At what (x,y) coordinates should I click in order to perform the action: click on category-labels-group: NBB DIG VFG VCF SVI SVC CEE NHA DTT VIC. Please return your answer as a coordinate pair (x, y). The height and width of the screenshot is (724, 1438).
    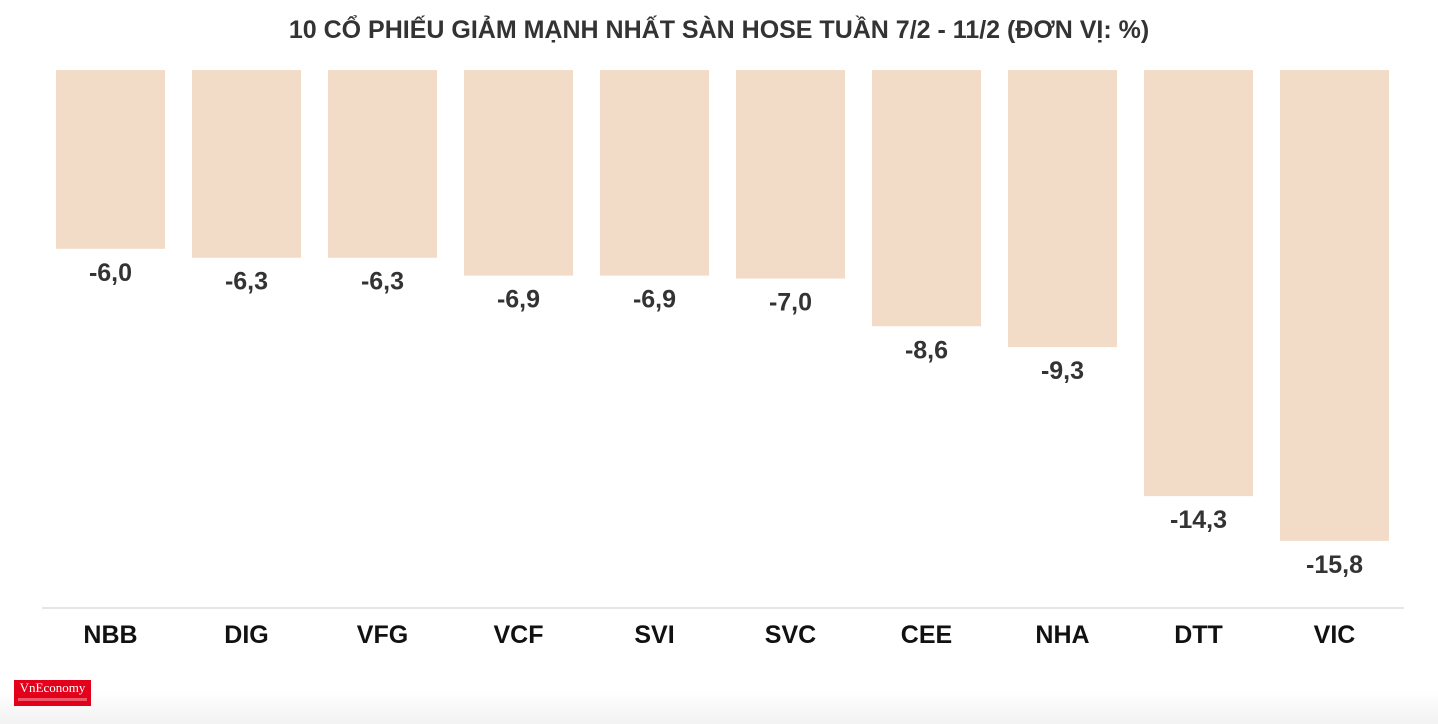
    Looking at the image, I should click on (719, 635).